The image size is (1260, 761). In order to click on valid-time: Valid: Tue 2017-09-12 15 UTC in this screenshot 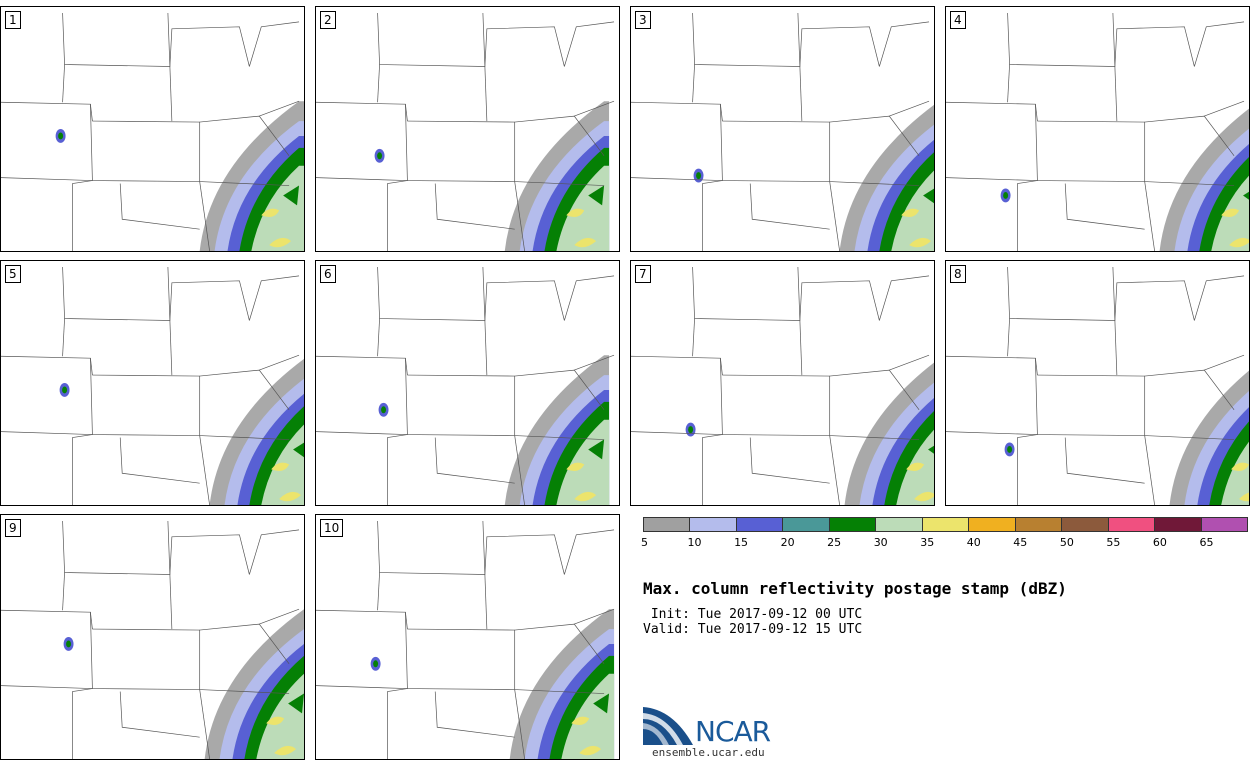, I will do `click(753, 629)`.